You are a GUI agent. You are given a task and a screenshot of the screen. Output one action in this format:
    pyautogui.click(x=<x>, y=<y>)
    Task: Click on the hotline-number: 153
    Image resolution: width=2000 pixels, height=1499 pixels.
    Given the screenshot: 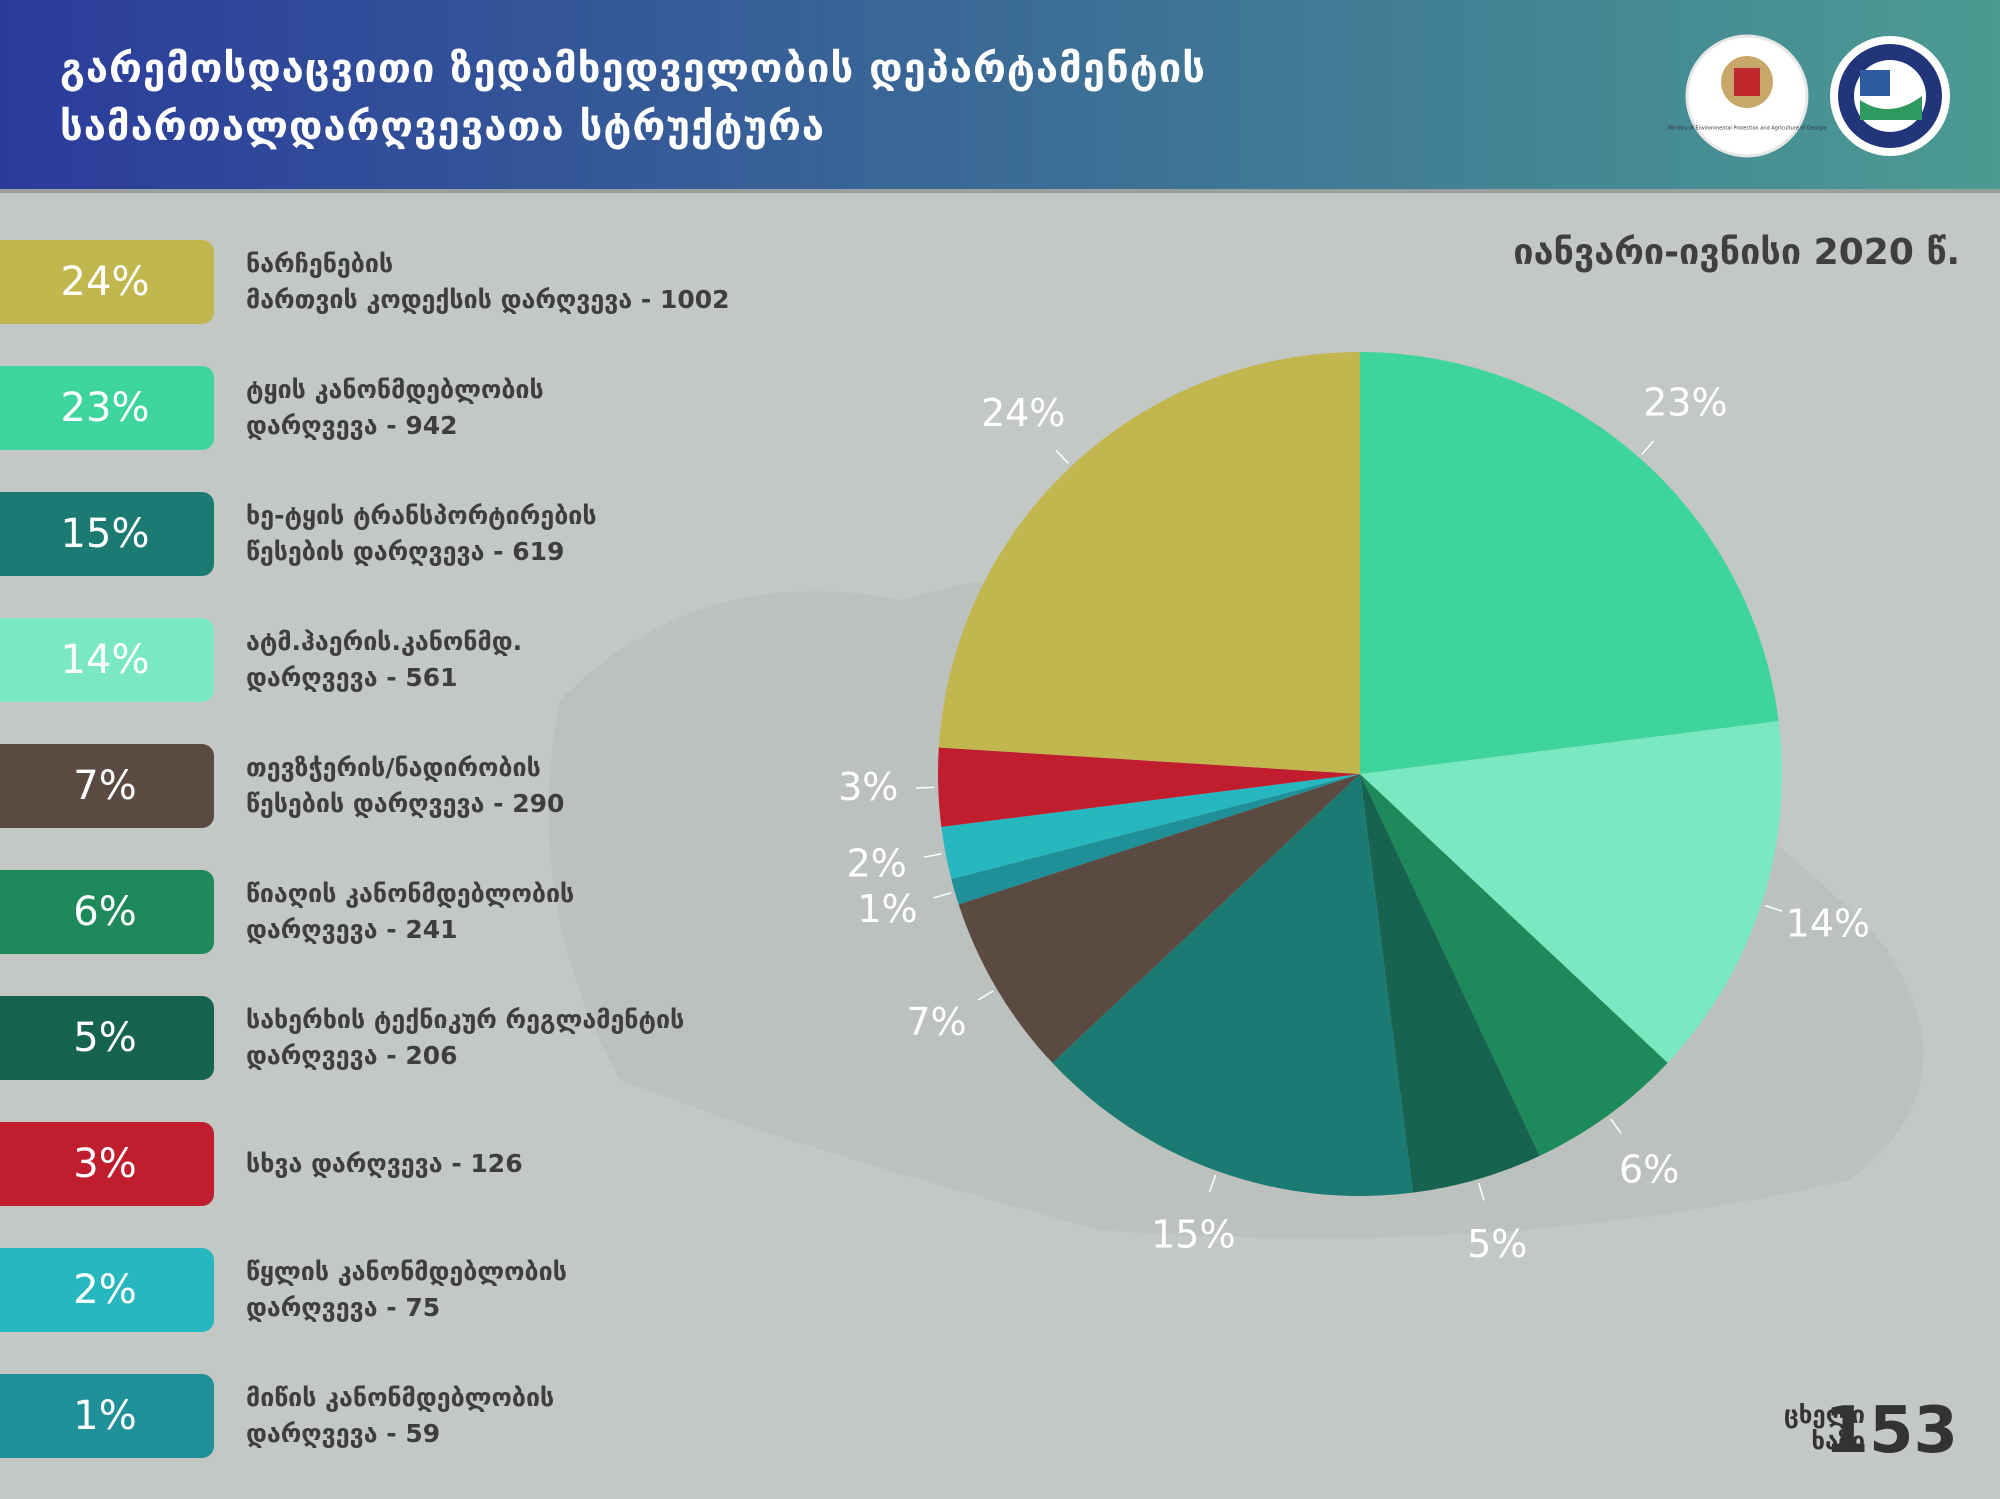 What is the action you would take?
    pyautogui.click(x=1891, y=1431)
    